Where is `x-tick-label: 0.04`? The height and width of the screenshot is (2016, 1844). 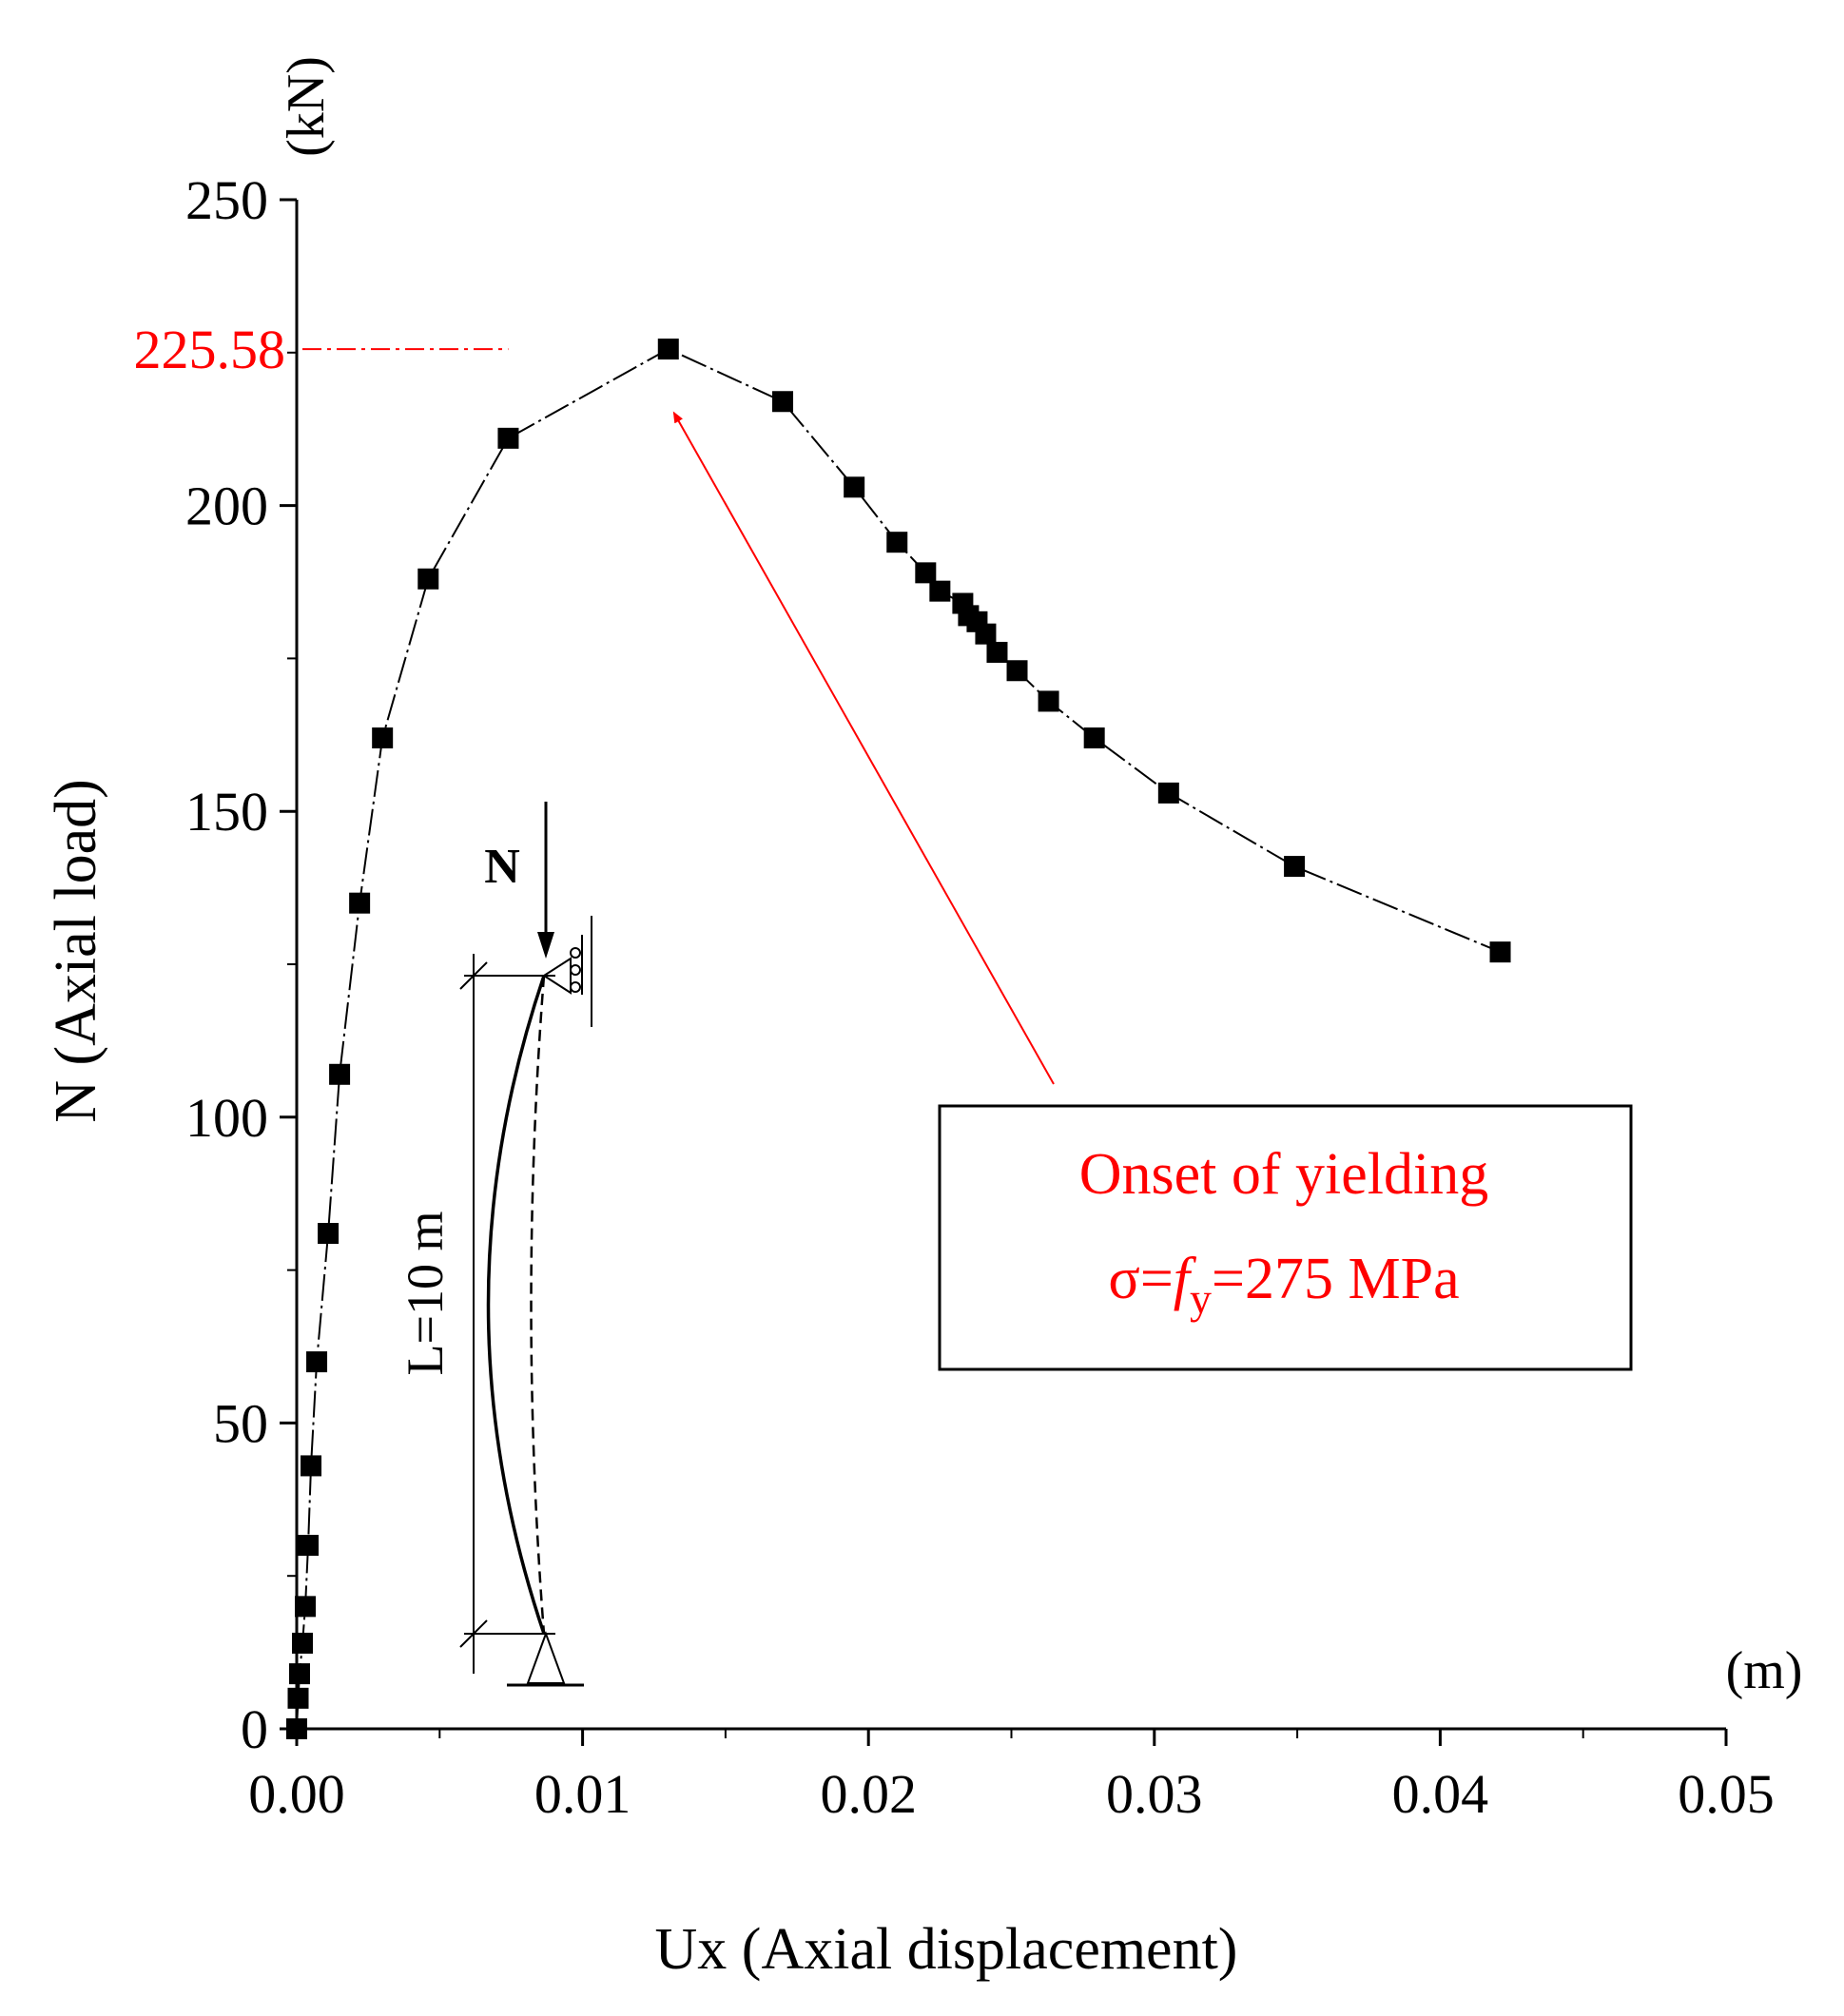
x-tick-label: 0.04 is located at coordinates (1440, 1794).